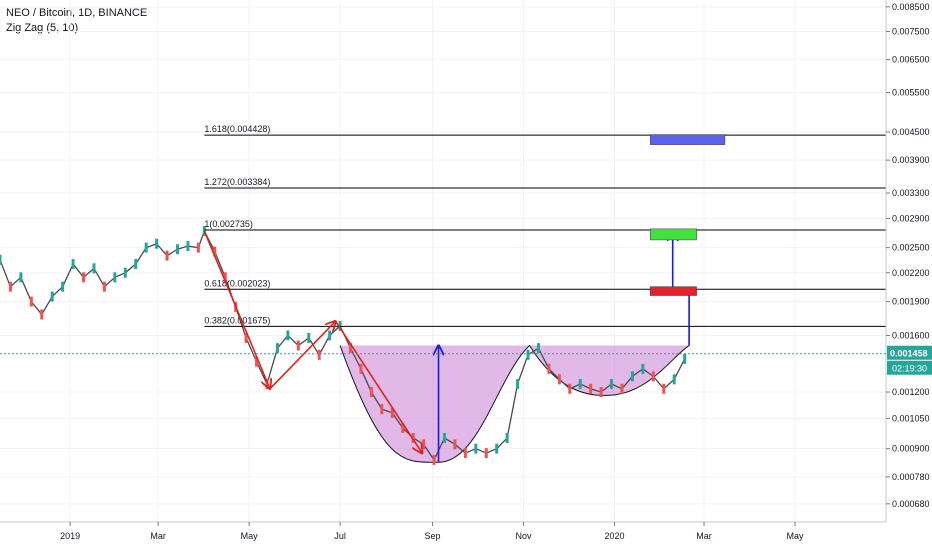  I want to click on current-price-bg, so click(909, 352).